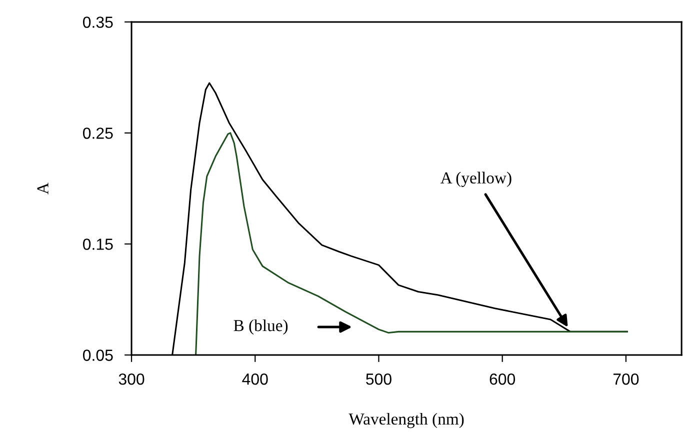  I want to click on x-axis-title: Wavelength (nm), so click(406, 420).